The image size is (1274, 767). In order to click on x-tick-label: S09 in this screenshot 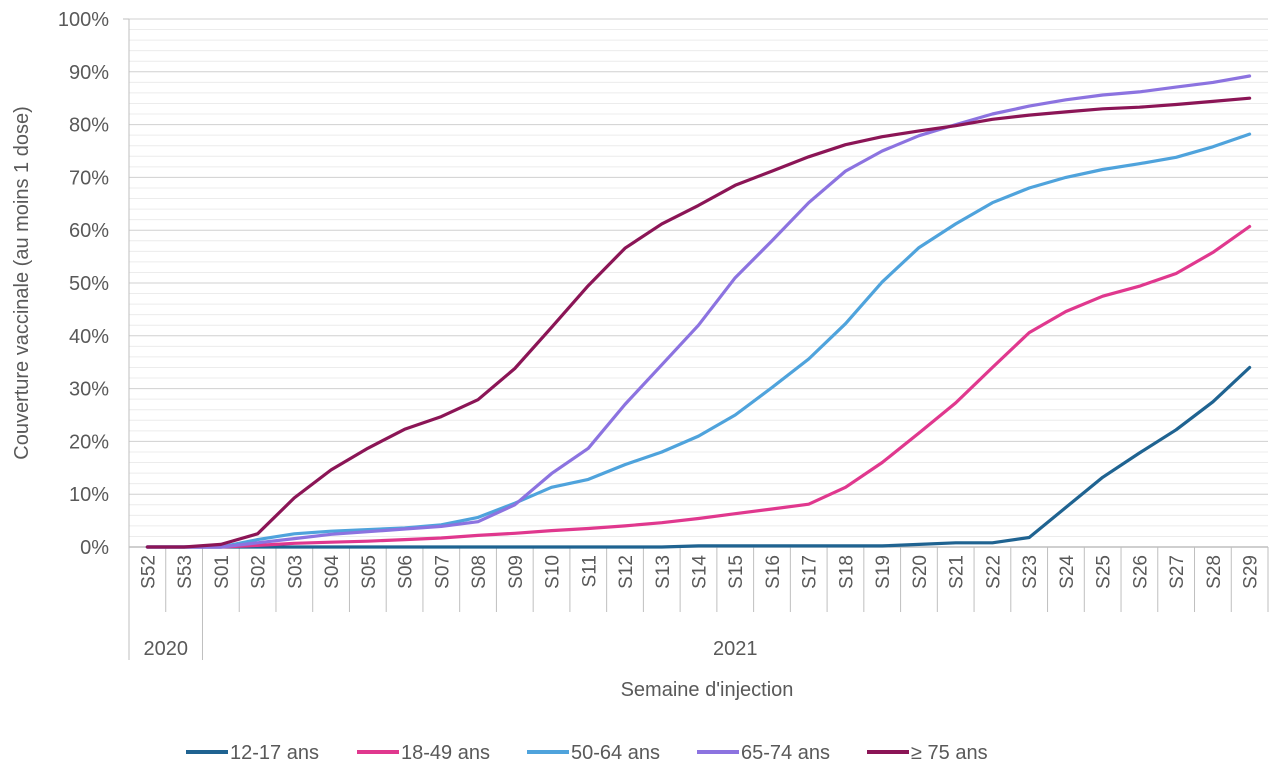, I will do `click(516, 572)`.